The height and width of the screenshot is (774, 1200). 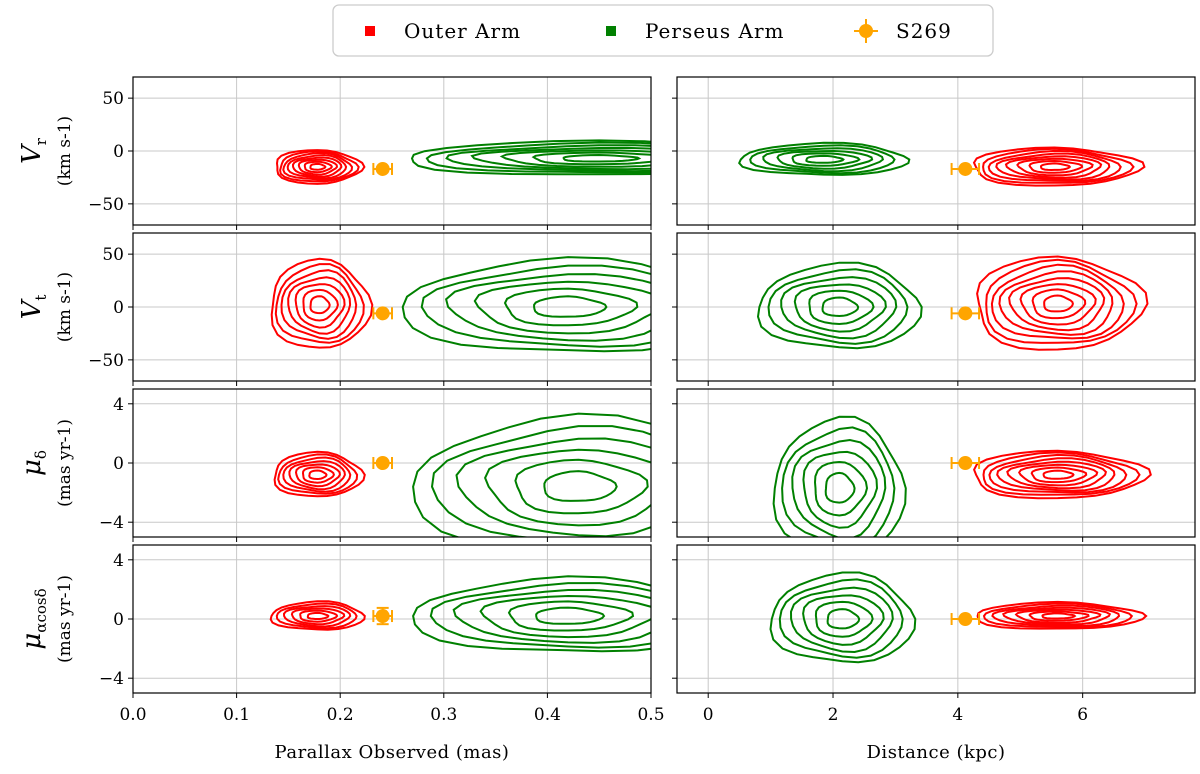 What do you see at coordinates (650, 715) in the screenshot?
I see `x-tick-label: 0.5` at bounding box center [650, 715].